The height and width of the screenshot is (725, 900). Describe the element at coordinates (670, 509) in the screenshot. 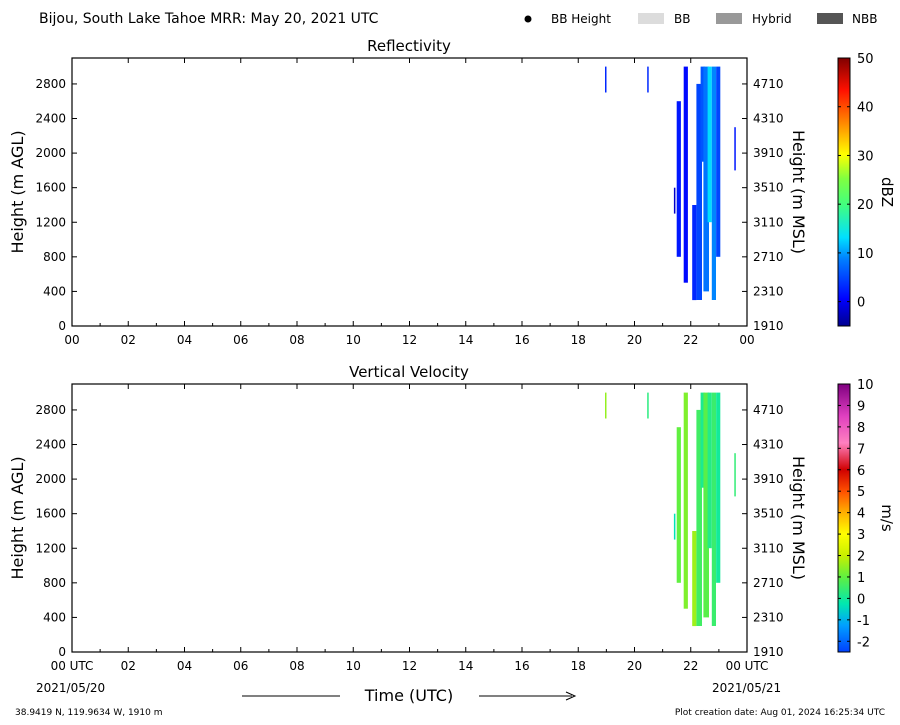

I see `vertical-velocity-echoes` at that location.